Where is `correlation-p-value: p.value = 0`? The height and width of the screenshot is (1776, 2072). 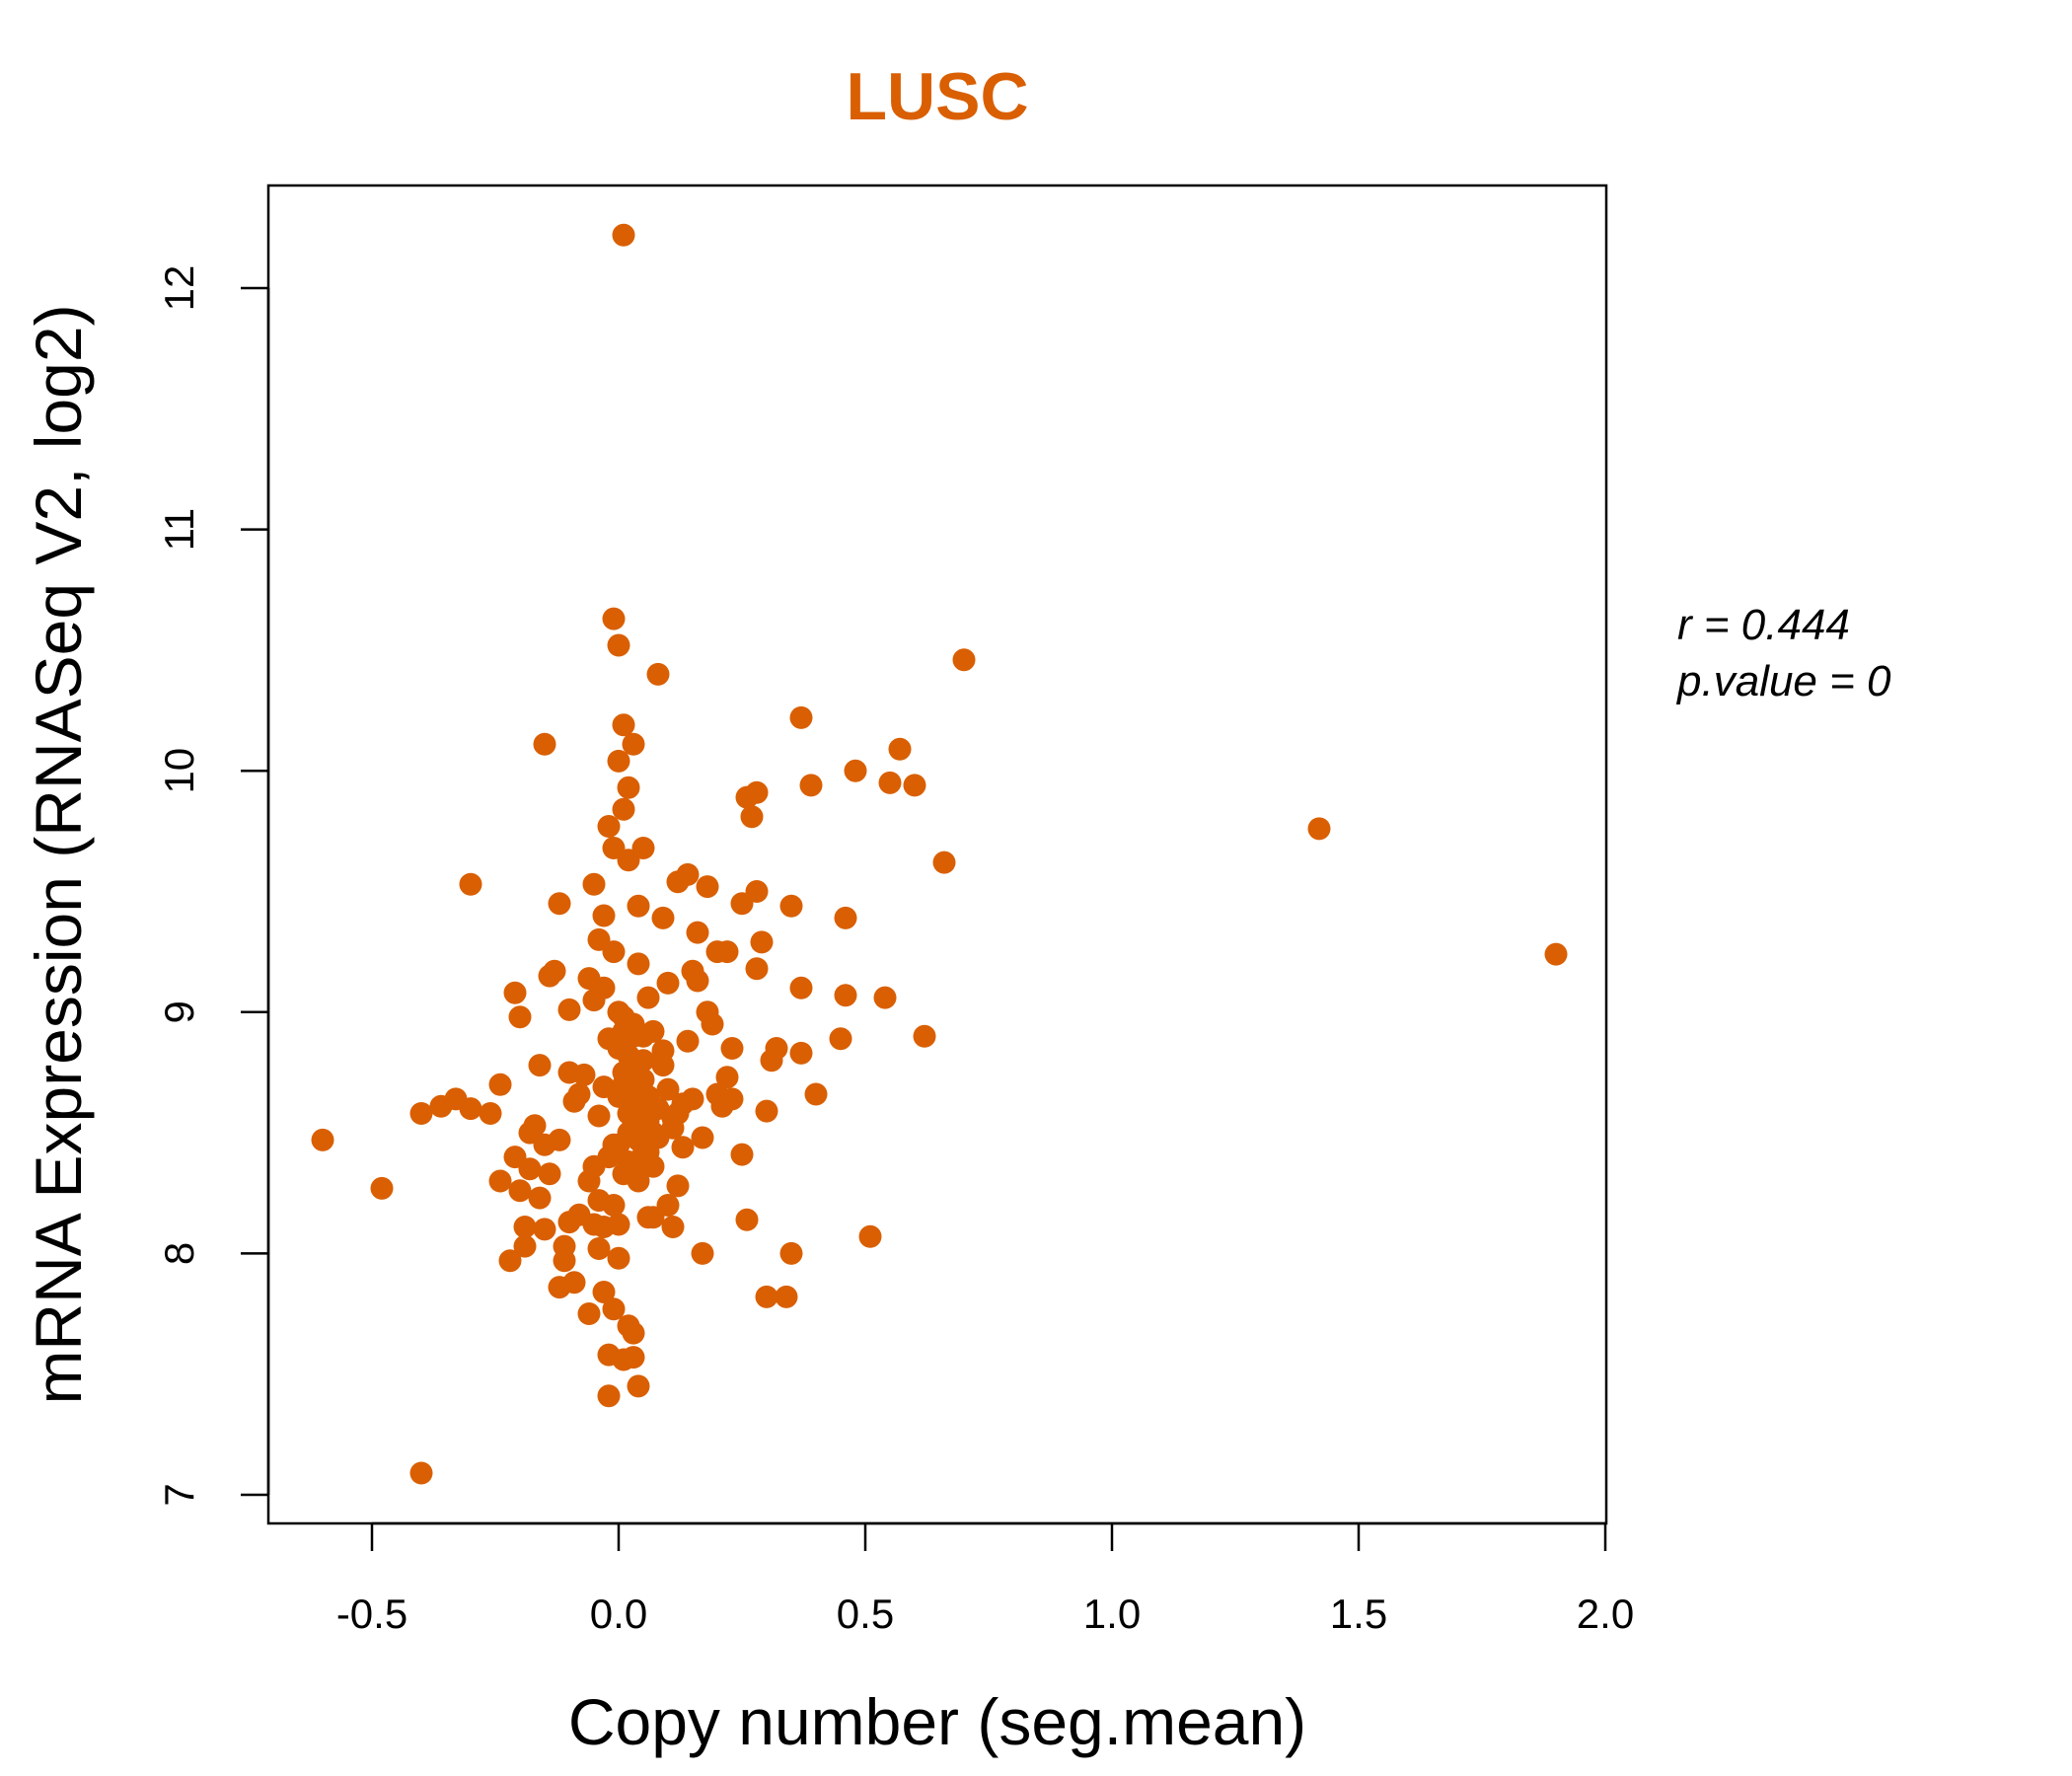 correlation-p-value: p.value = 0 is located at coordinates (1783, 681).